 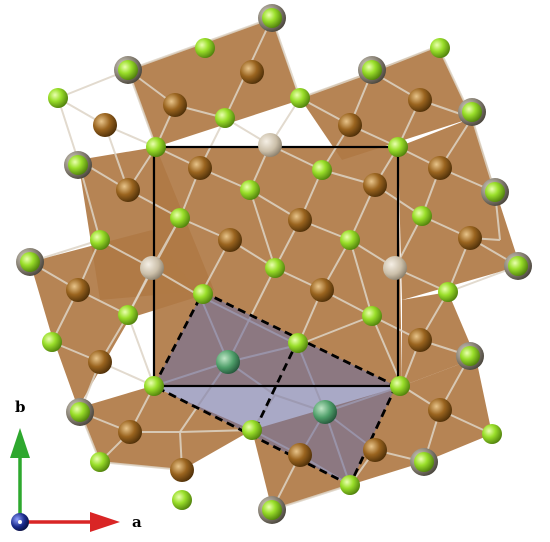 I want to click on a-axis-arrowhead, so click(x=105, y=522).